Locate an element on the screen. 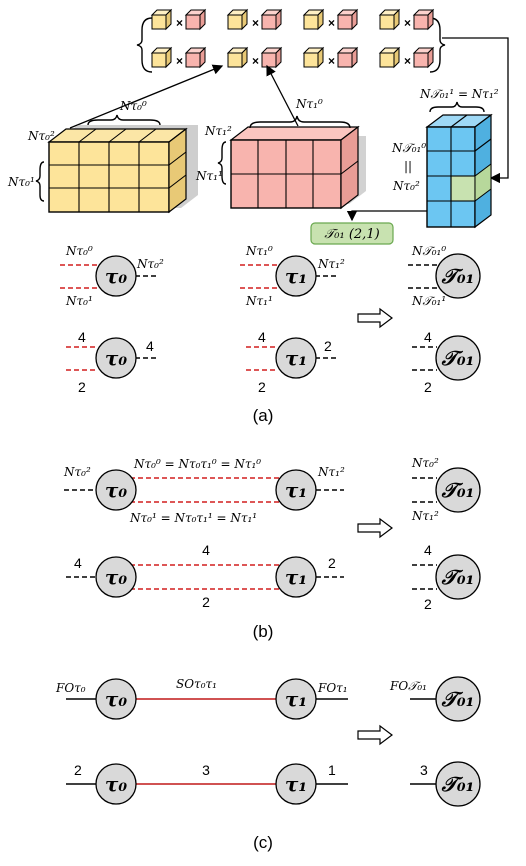 The width and height of the screenshot is (526, 866). pink-side-label: Nτ₁¹ is located at coordinates (209, 176).